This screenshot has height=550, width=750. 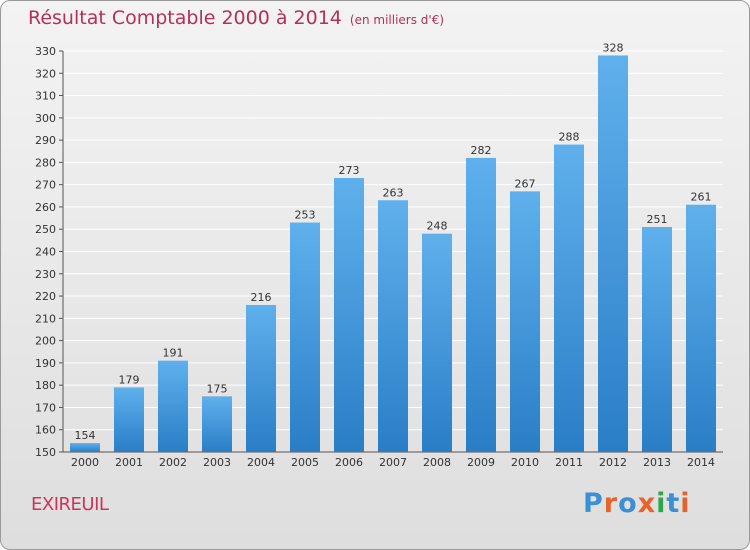 I want to click on x-tick-label: 2006, so click(x=349, y=462).